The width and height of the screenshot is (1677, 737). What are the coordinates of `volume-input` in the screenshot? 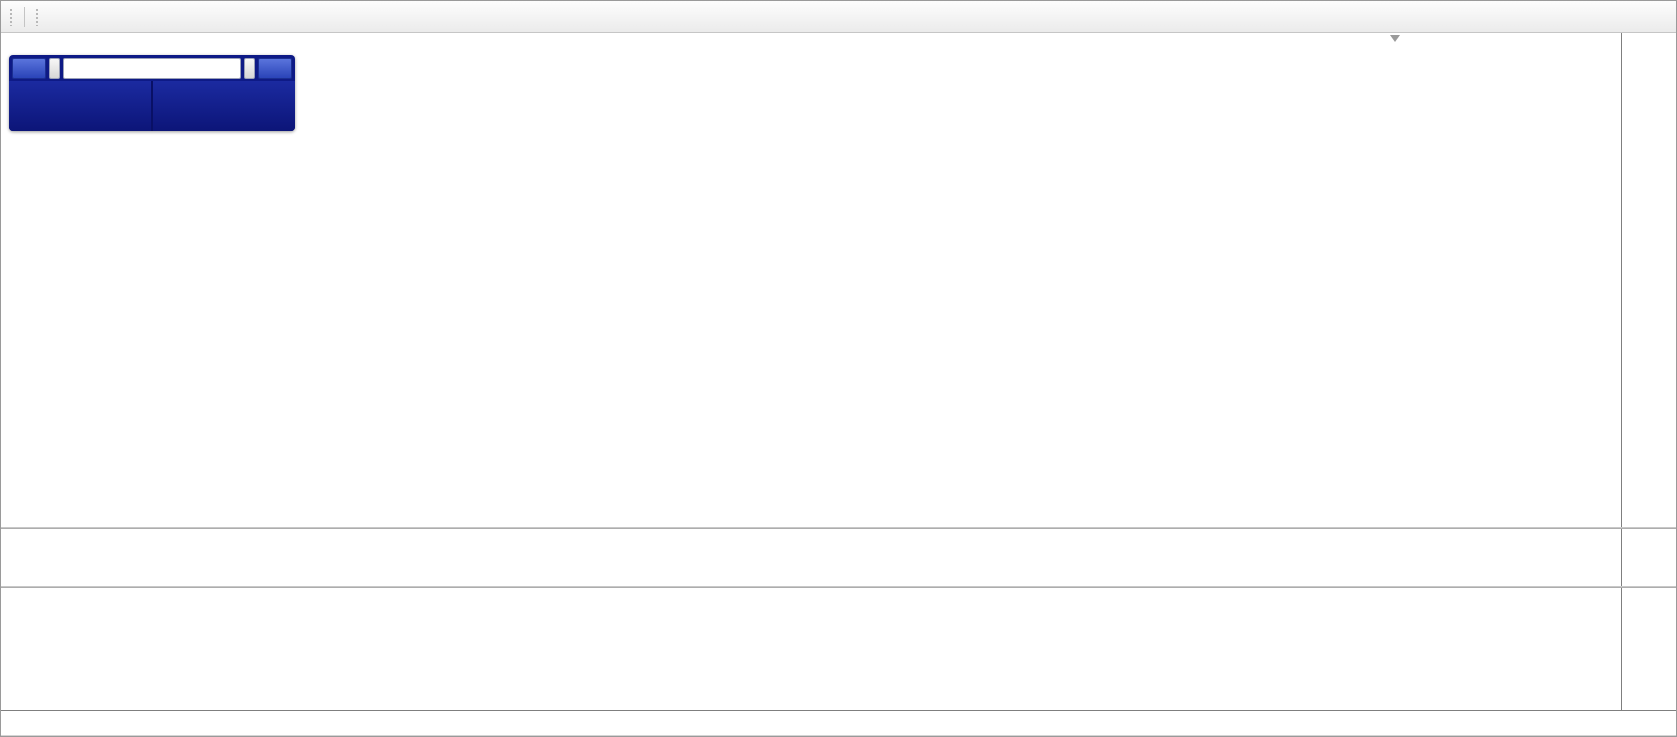 It's located at (152, 68).